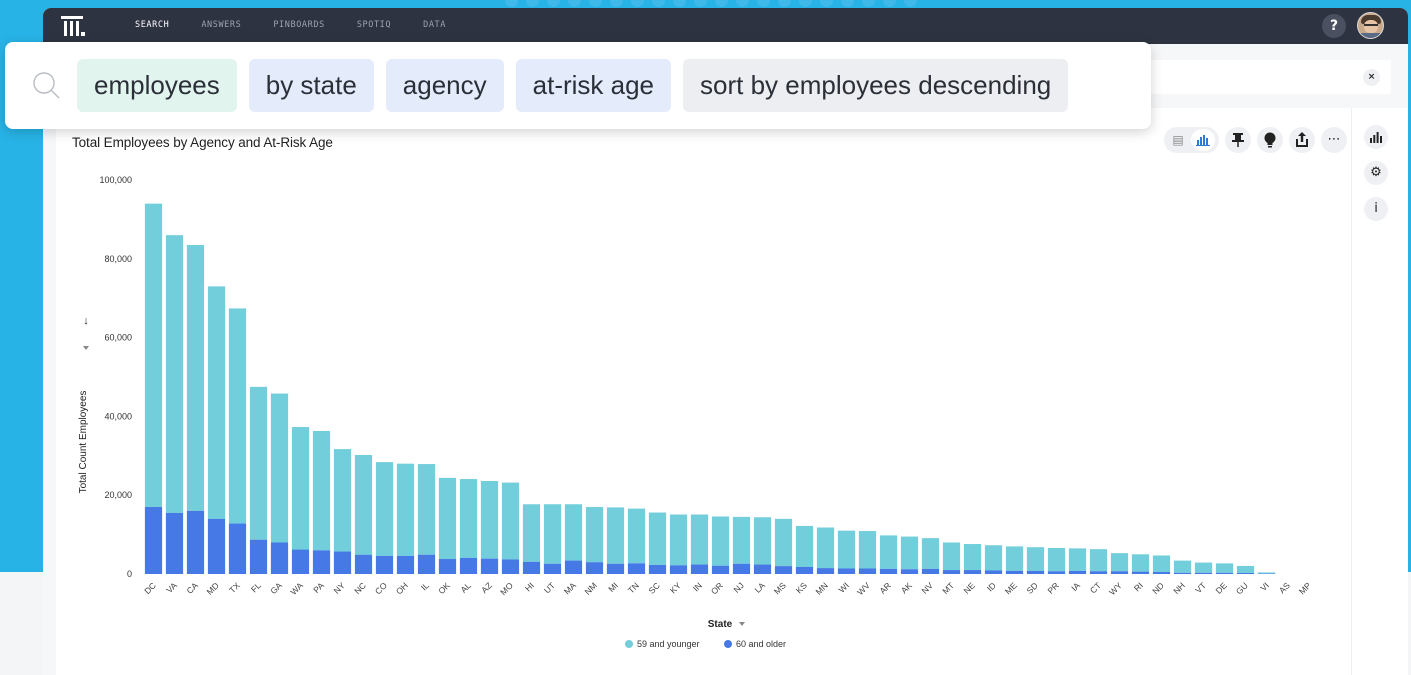  I want to click on bar-60-and-older-me, so click(1014, 572).